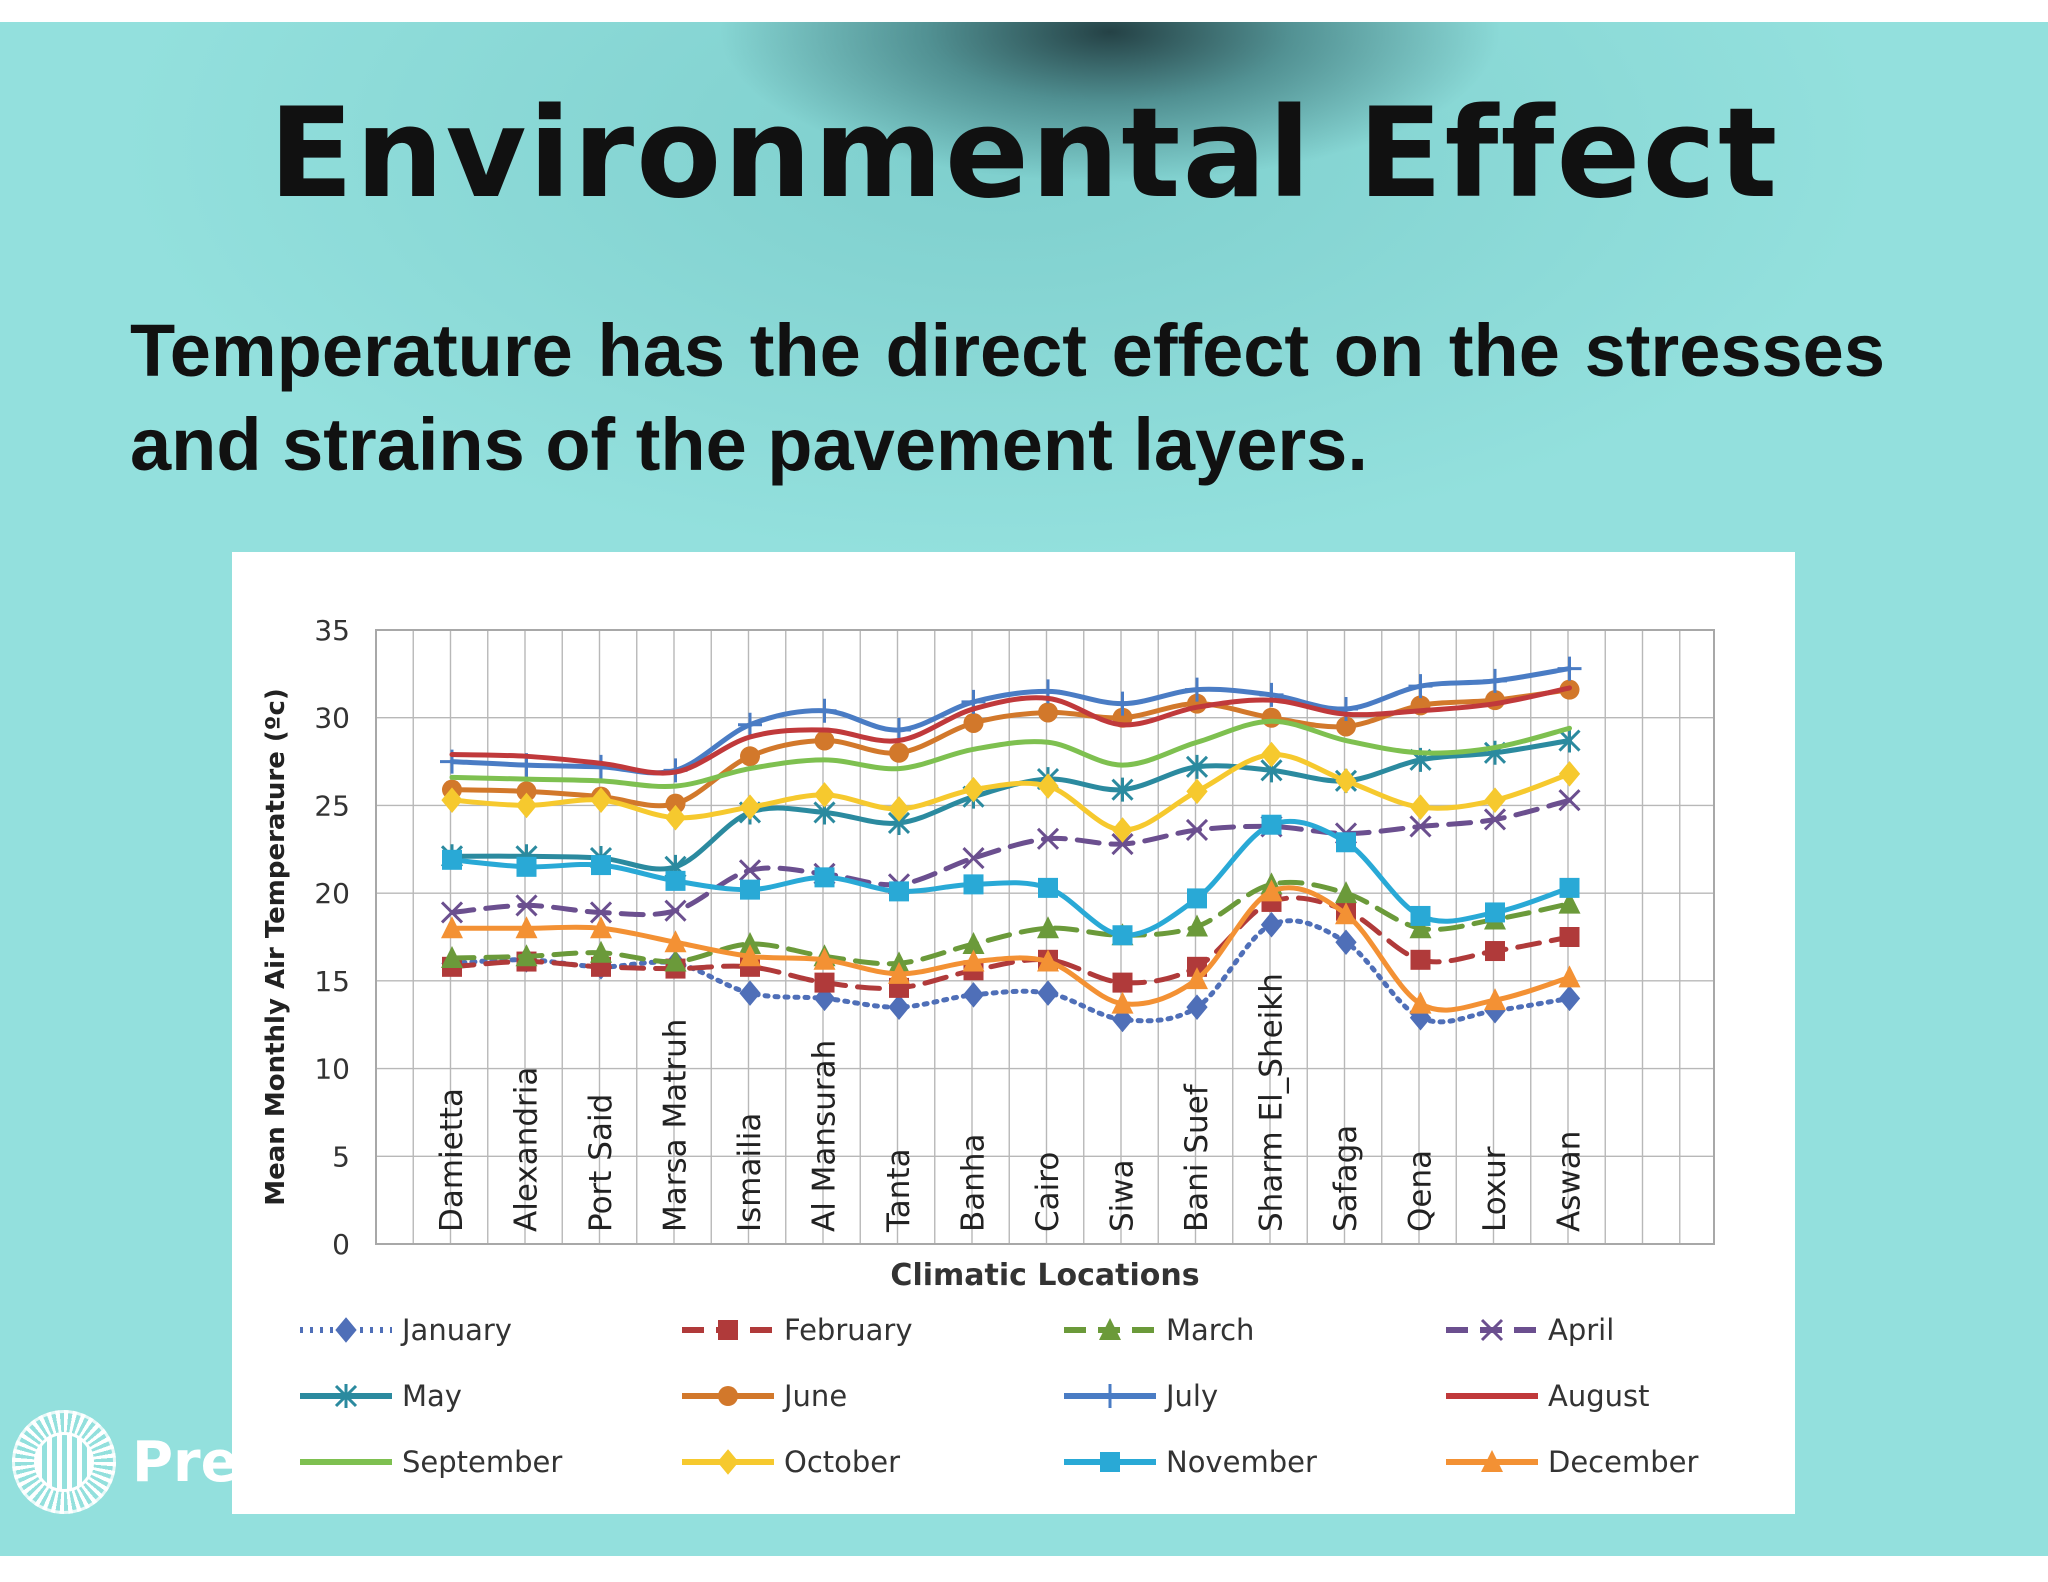 This screenshot has width=2048, height=1582. What do you see at coordinates (332, 1069) in the screenshot?
I see `y-tick-label: 10` at bounding box center [332, 1069].